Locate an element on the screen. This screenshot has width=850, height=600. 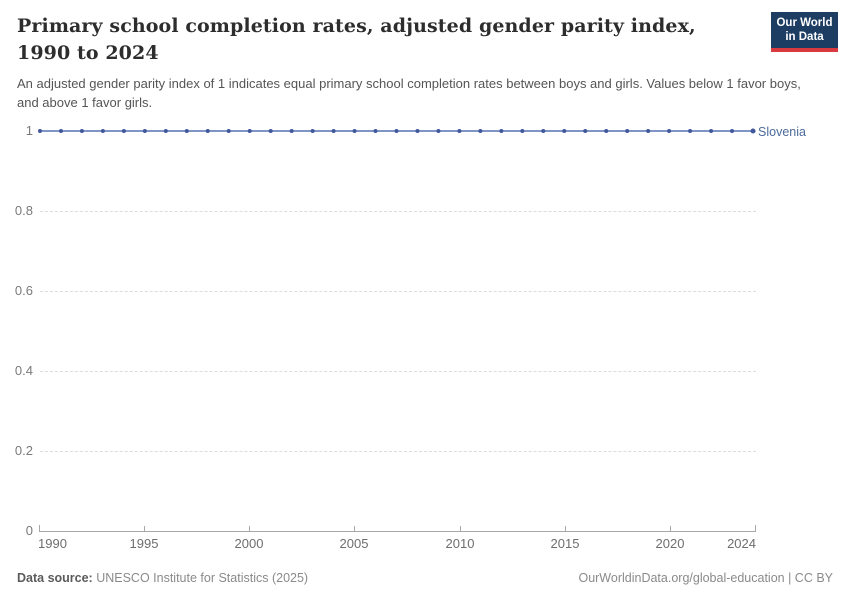
x-tick-mark-2010 is located at coordinates (460, 528).